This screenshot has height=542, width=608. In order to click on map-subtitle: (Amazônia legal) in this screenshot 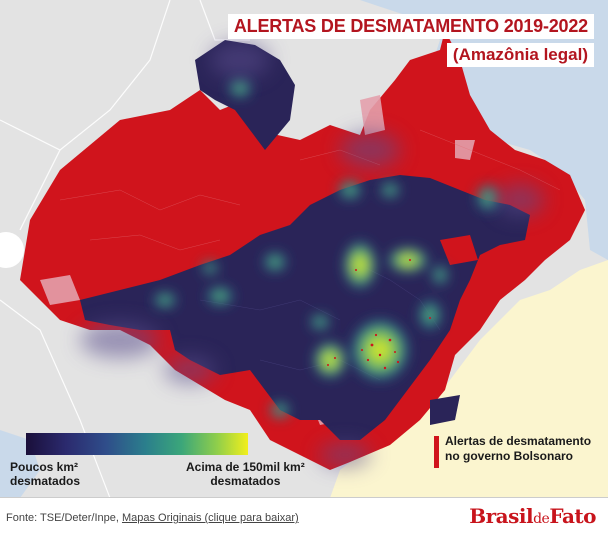, I will do `click(520, 55)`.